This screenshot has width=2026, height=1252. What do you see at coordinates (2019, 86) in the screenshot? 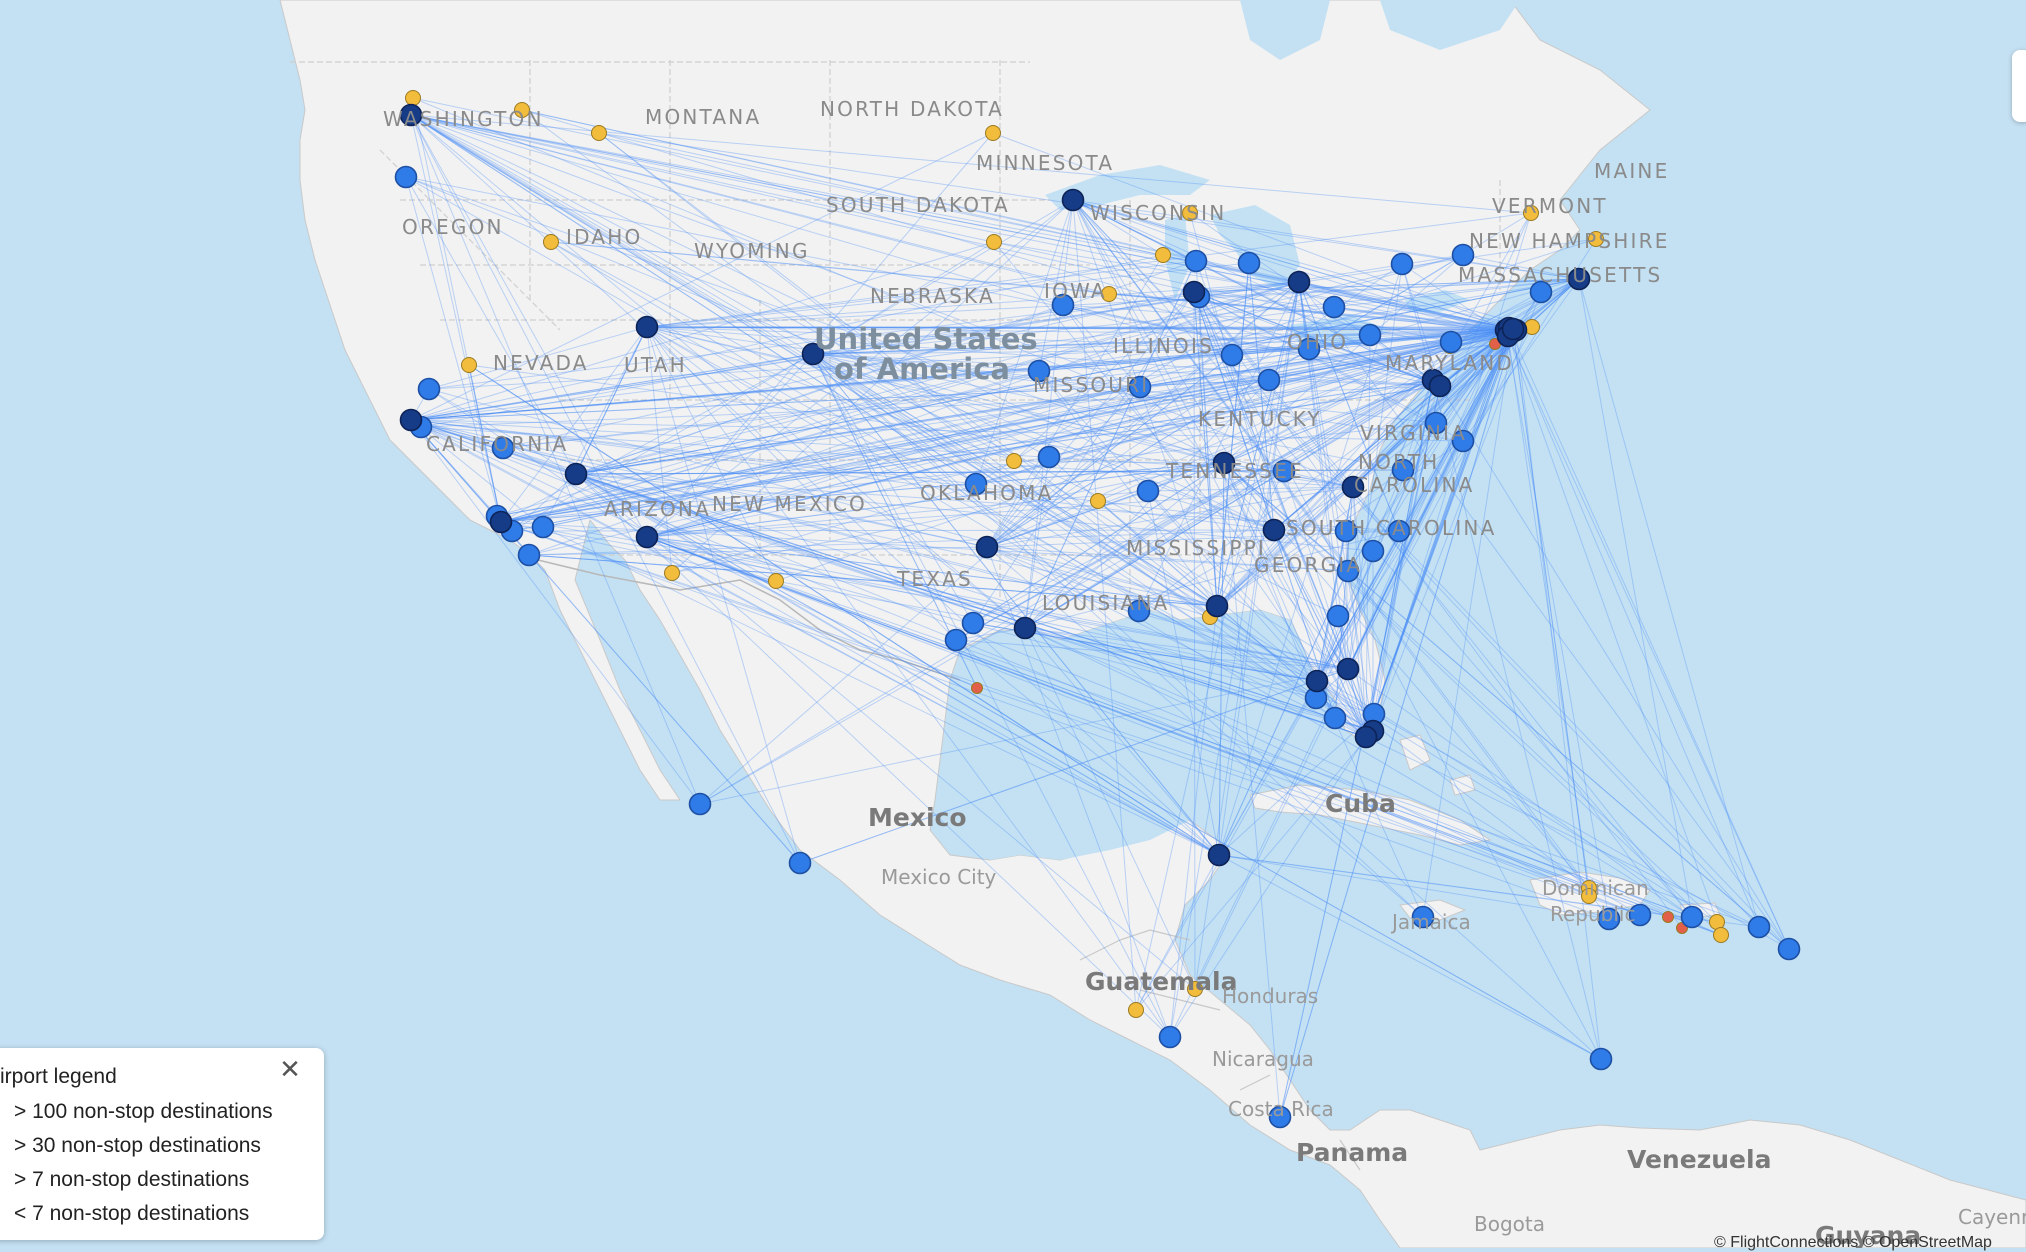
I see `map-control-edge` at bounding box center [2019, 86].